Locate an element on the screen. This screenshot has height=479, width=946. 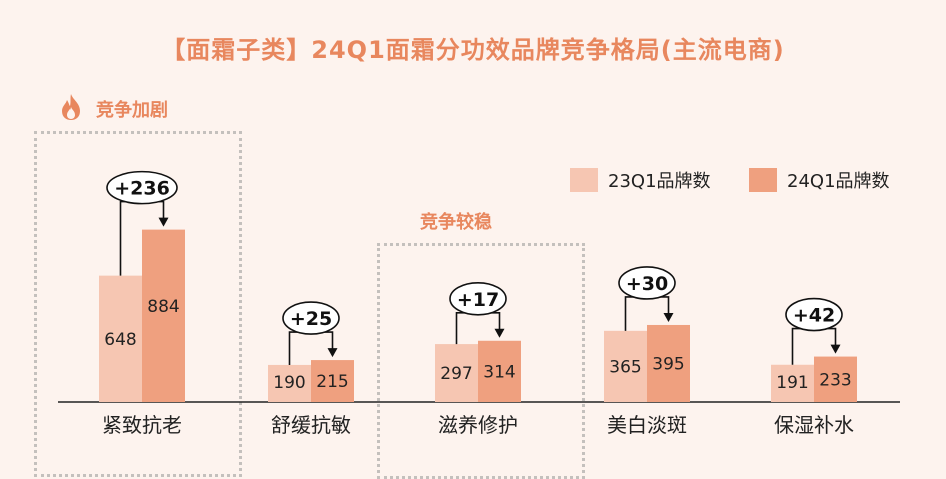
bar-value-label-24q1: 233 is located at coordinates (835, 380).